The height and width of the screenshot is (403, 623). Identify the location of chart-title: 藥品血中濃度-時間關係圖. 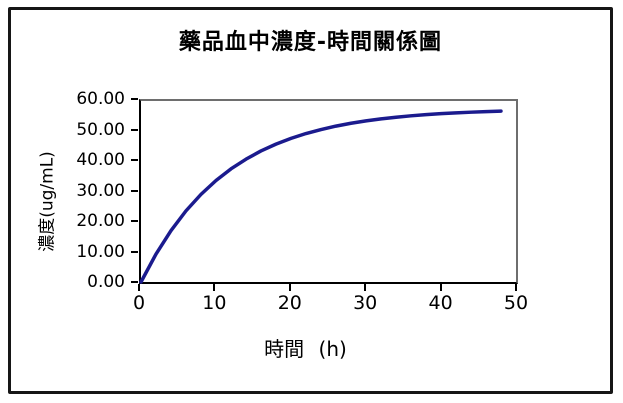
(310, 42).